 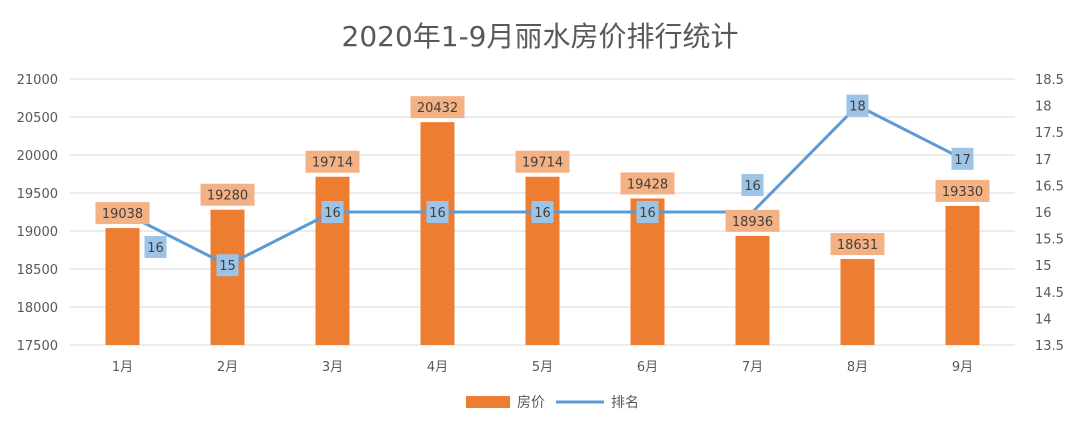 I want to click on right-tick-label: 14.5, so click(x=1049, y=293).